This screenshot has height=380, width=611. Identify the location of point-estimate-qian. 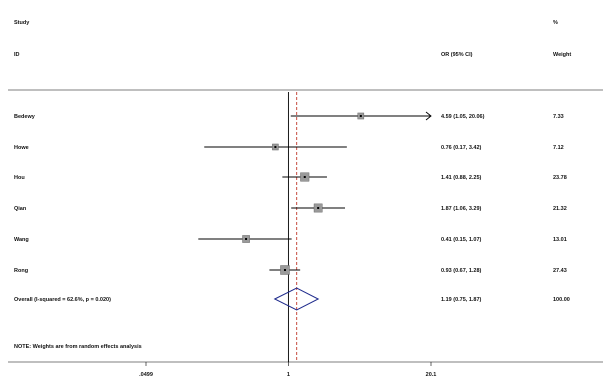
(318, 208).